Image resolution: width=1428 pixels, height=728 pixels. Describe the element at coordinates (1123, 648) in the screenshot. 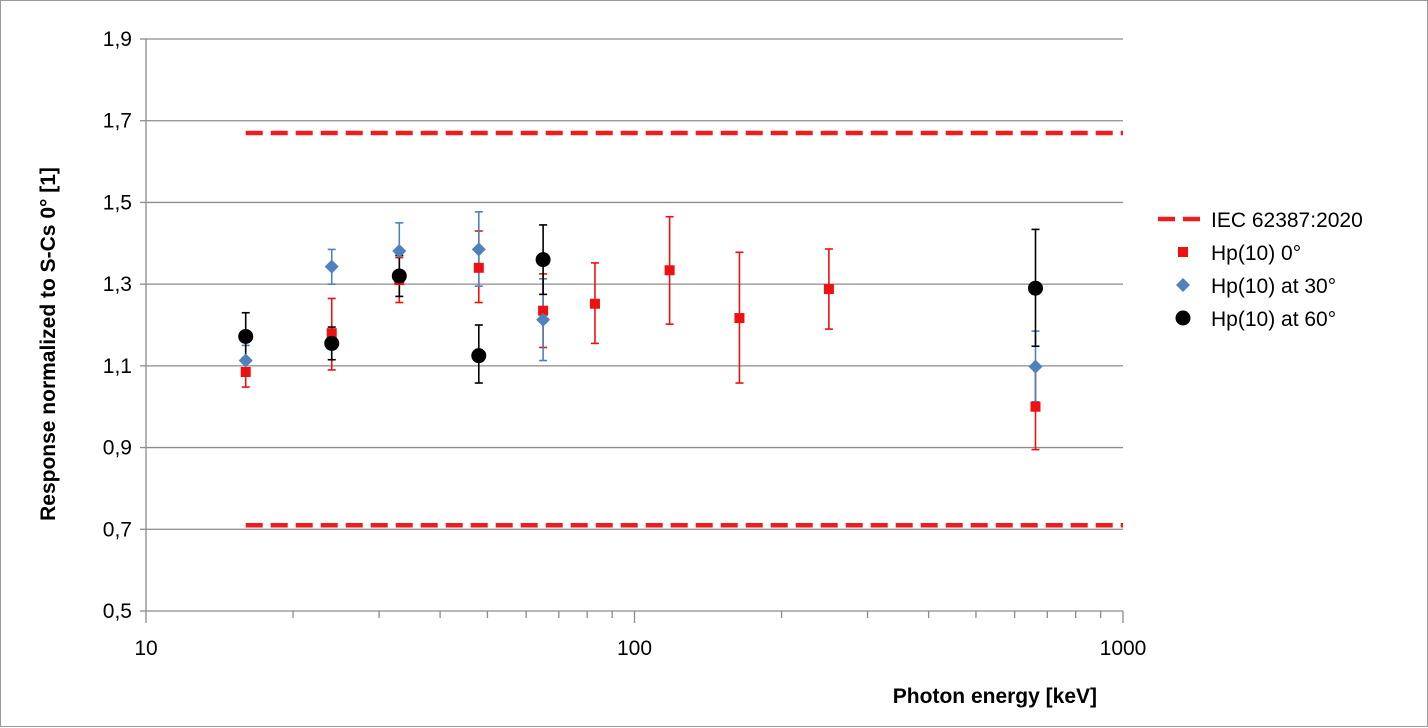

I see `x-tick-label: 1000` at that location.